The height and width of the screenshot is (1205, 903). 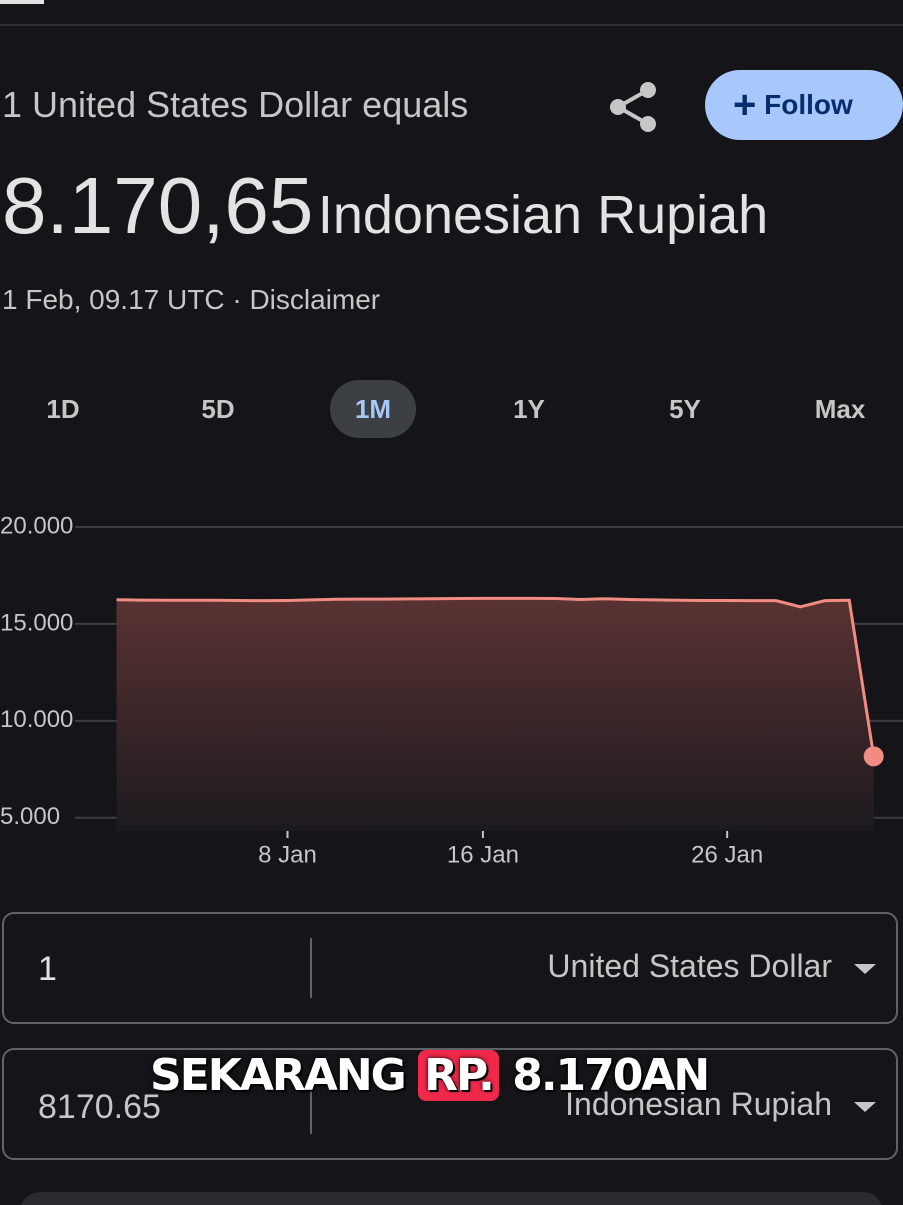 I want to click on video-caption: SEKARANG RP. 8.170AN, so click(x=430, y=1075).